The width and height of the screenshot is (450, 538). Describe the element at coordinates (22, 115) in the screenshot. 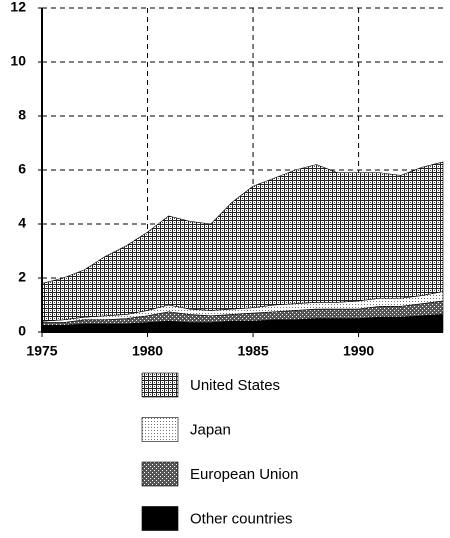

I see `y-tick-label: 8` at that location.